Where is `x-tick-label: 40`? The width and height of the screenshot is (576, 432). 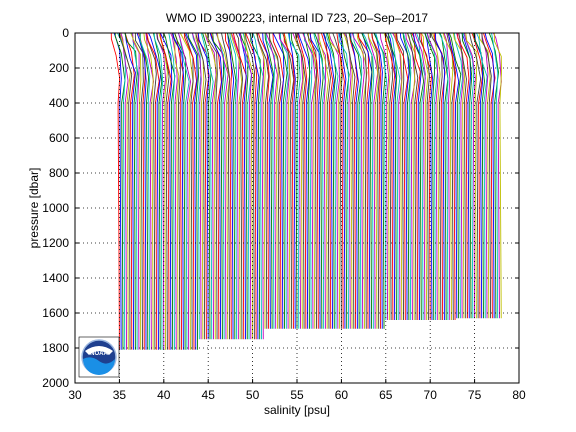
x-tick-label: 40 is located at coordinates (164, 395).